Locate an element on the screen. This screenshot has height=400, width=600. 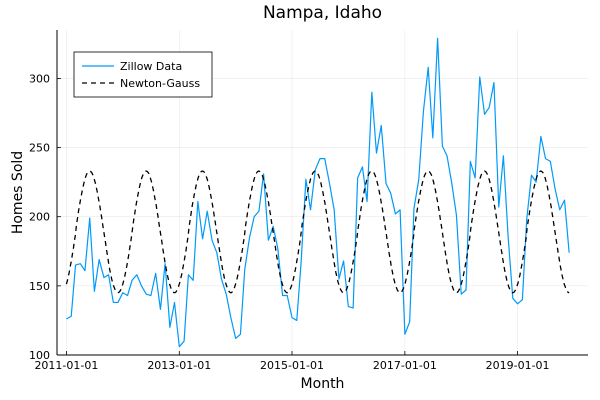
legend-box is located at coordinates (143, 74).